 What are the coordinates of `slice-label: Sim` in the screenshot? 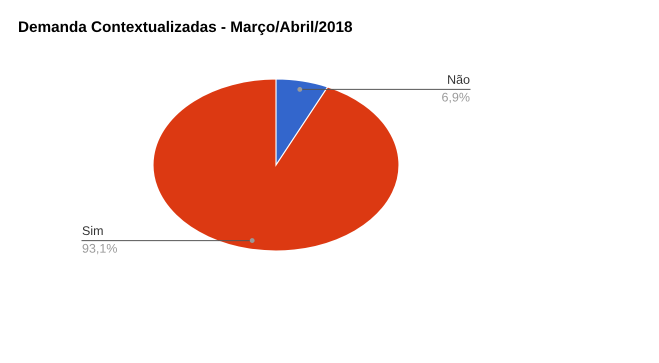 It's located at (92, 231).